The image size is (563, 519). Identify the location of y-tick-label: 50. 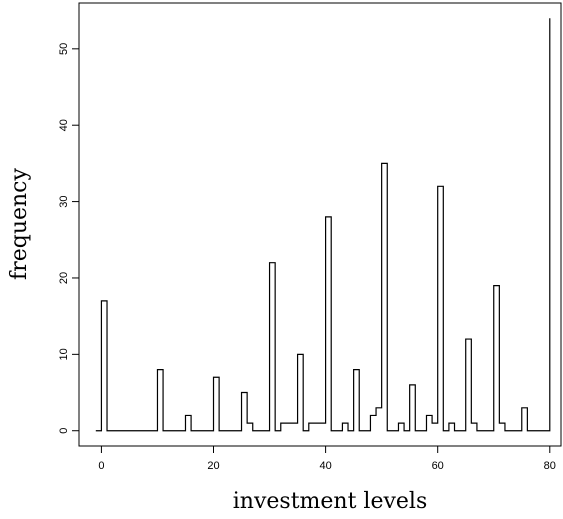
(64, 49).